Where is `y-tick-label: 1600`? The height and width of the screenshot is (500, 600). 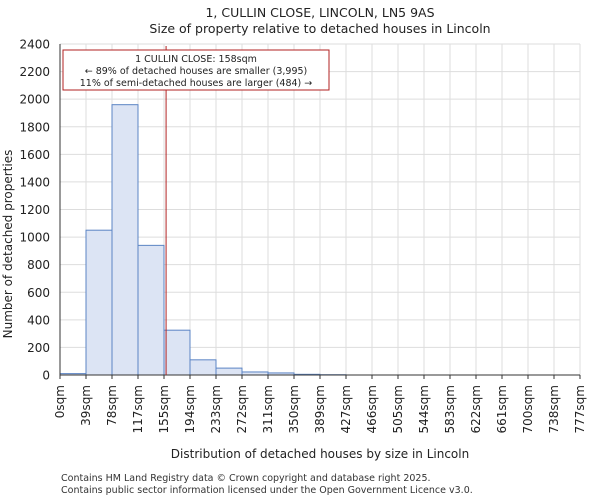 y-tick-label: 1600 is located at coordinates (34, 155).